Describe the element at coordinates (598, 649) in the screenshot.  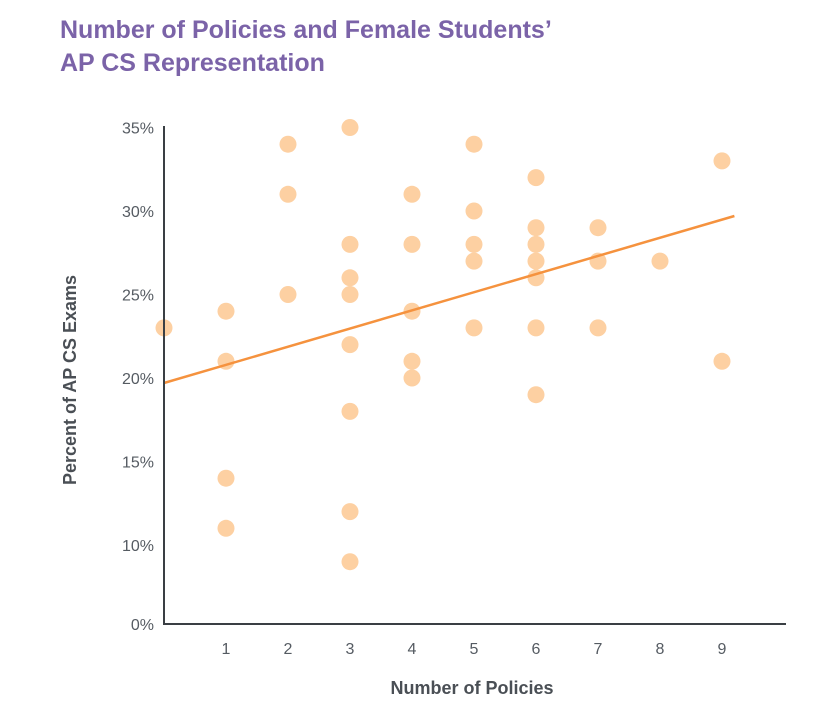
I see `x-tick-label-6: 7` at that location.